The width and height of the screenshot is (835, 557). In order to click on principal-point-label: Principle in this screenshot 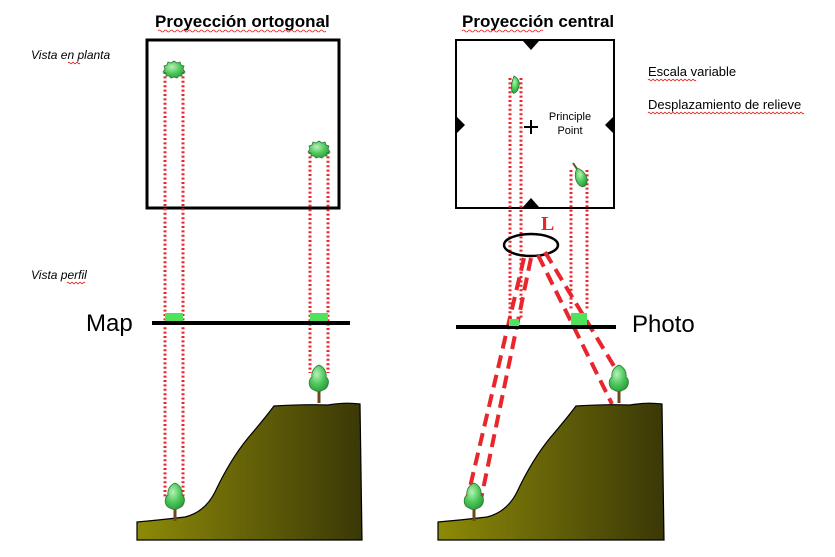, I will do `click(570, 117)`.